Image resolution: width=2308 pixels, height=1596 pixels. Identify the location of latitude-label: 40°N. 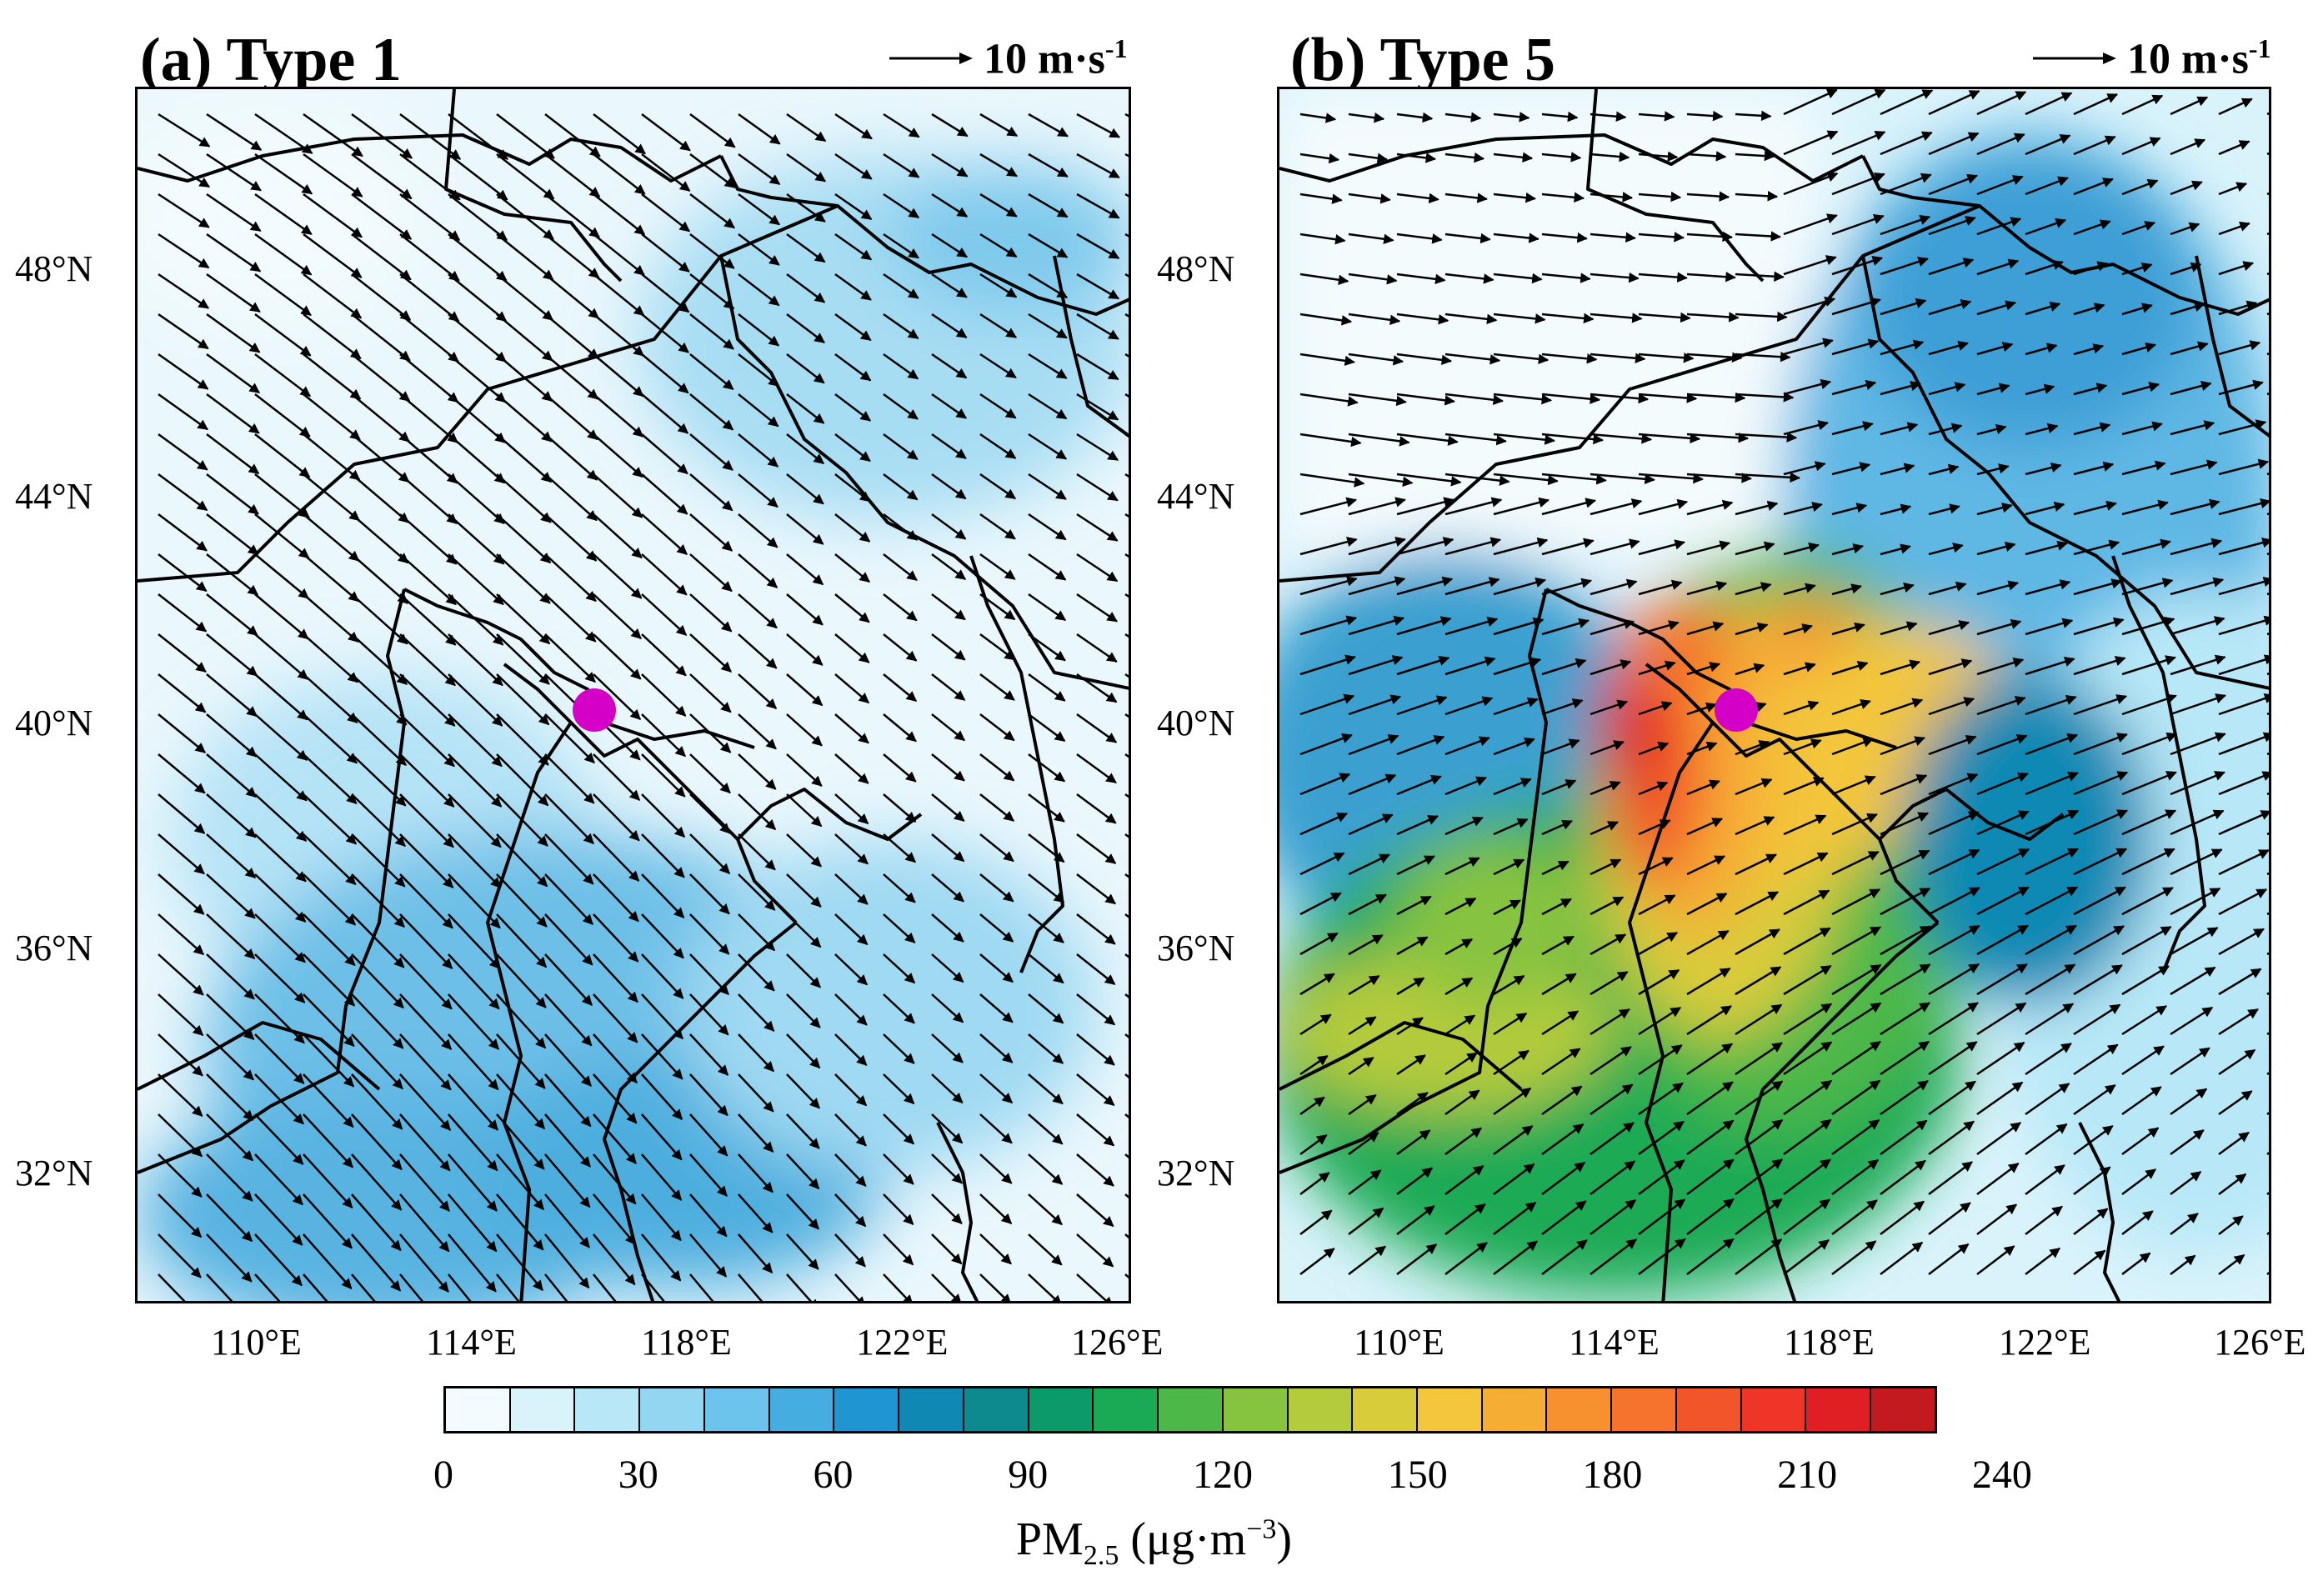
(1196, 723).